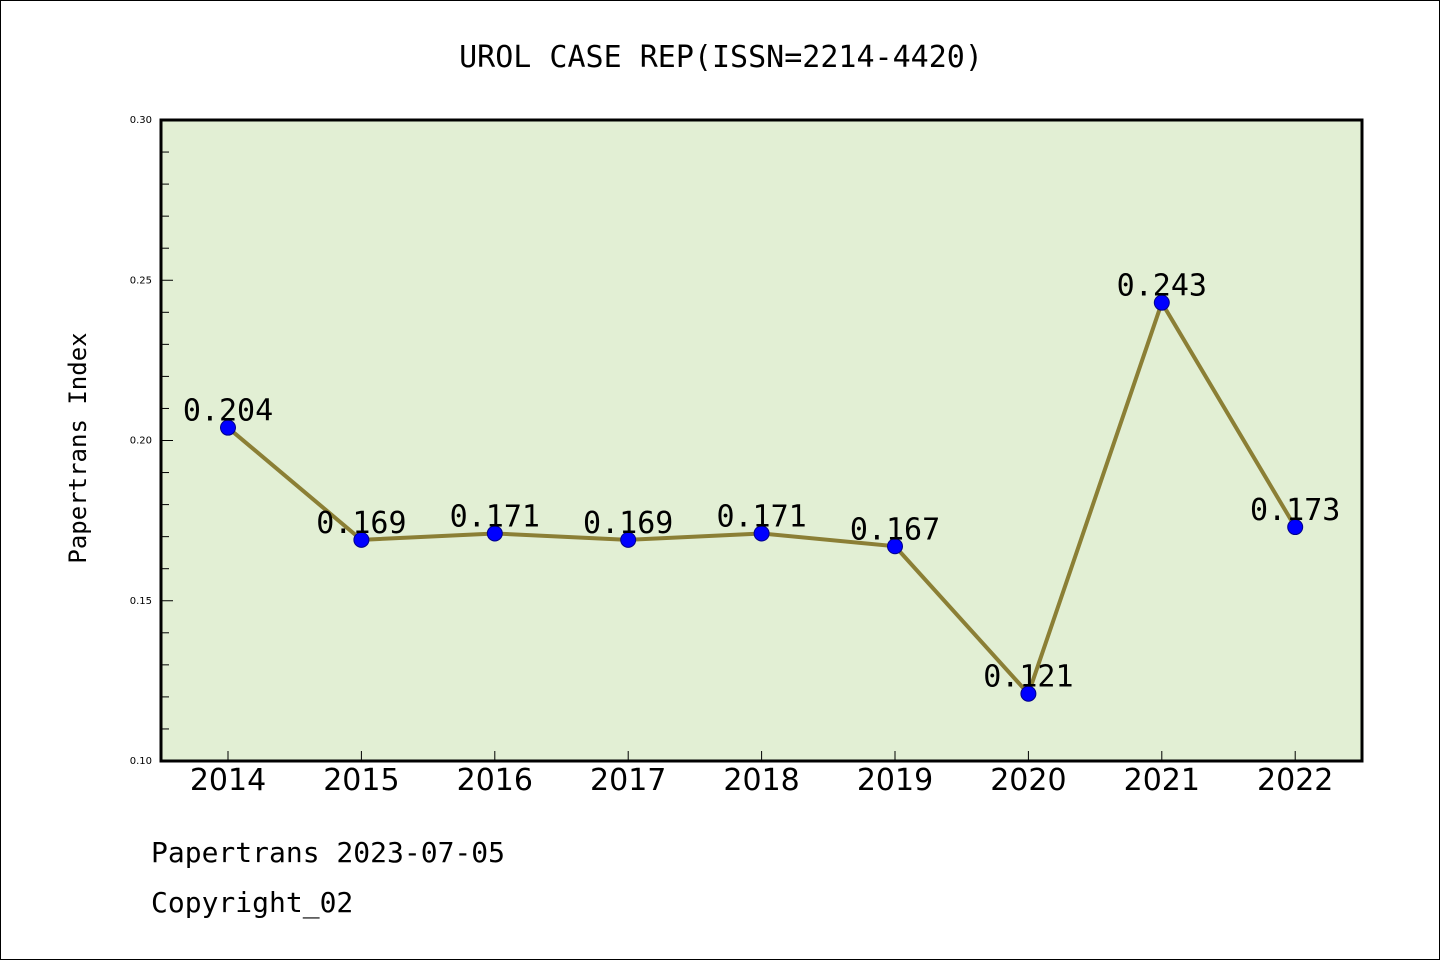 The width and height of the screenshot is (1440, 961). I want to click on x-tick-label: 2014, so click(228, 780).